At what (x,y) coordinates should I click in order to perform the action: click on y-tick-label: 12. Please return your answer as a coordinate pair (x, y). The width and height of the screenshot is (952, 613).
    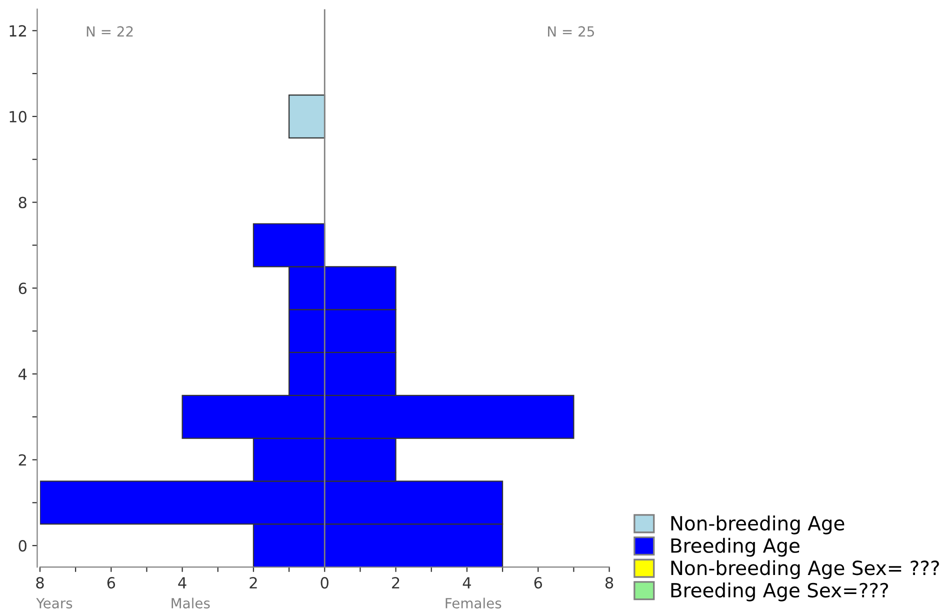
    Looking at the image, I should click on (18, 30).